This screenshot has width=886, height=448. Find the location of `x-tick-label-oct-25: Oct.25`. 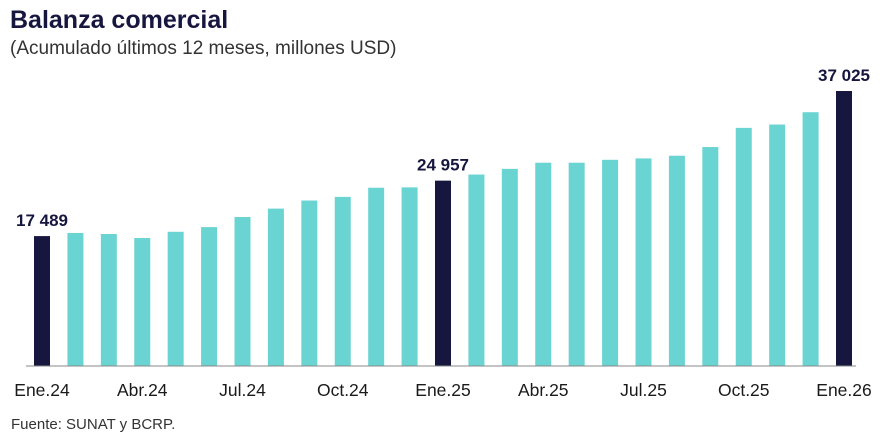

x-tick-label-oct-25: Oct.25 is located at coordinates (744, 390).